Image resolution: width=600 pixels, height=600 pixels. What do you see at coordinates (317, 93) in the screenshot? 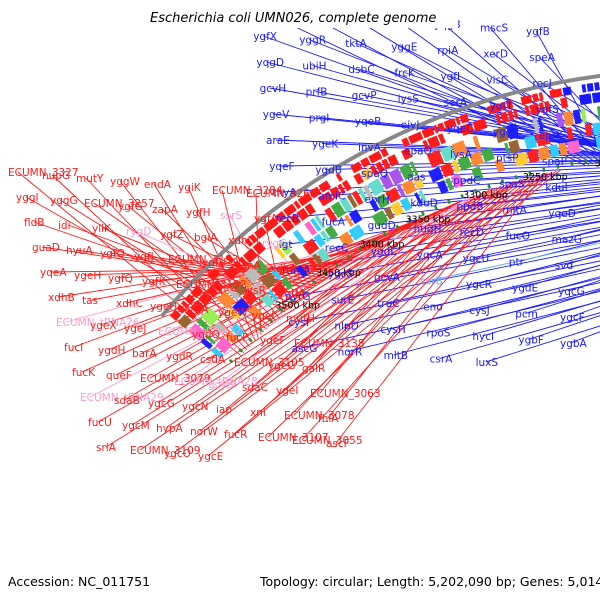
I see `gene-label: prfB` at bounding box center [317, 93].